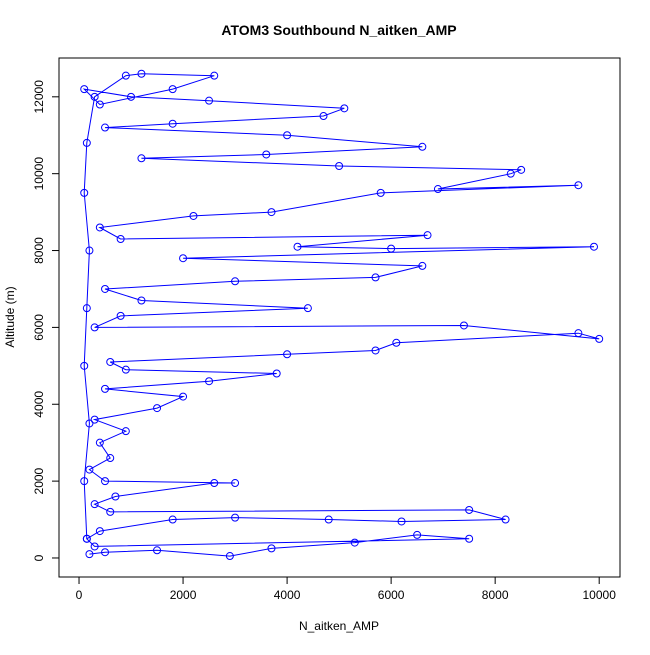 This screenshot has height=655, width=650. Describe the element at coordinates (39, 480) in the screenshot. I see `y-tick-label: 2000` at that location.